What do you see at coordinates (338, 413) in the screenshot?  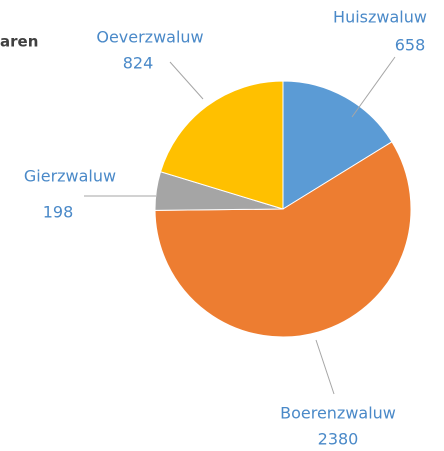 I see `slice-label: Boerenzwaluw` at bounding box center [338, 413].